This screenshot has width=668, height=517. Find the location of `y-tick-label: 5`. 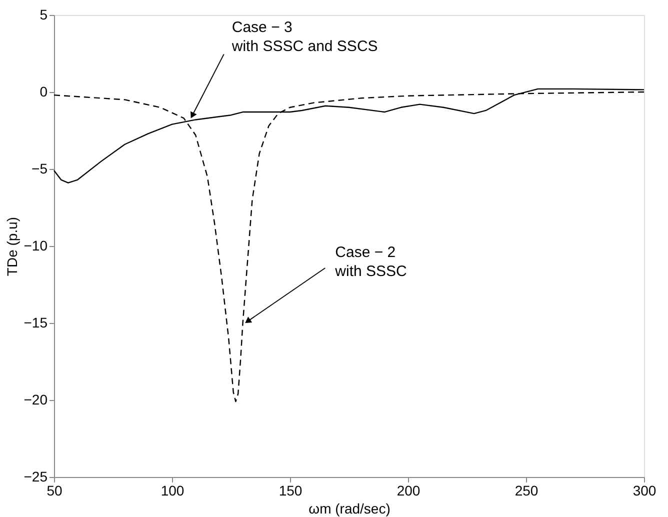

y-tick-label: 5 is located at coordinates (44, 14).